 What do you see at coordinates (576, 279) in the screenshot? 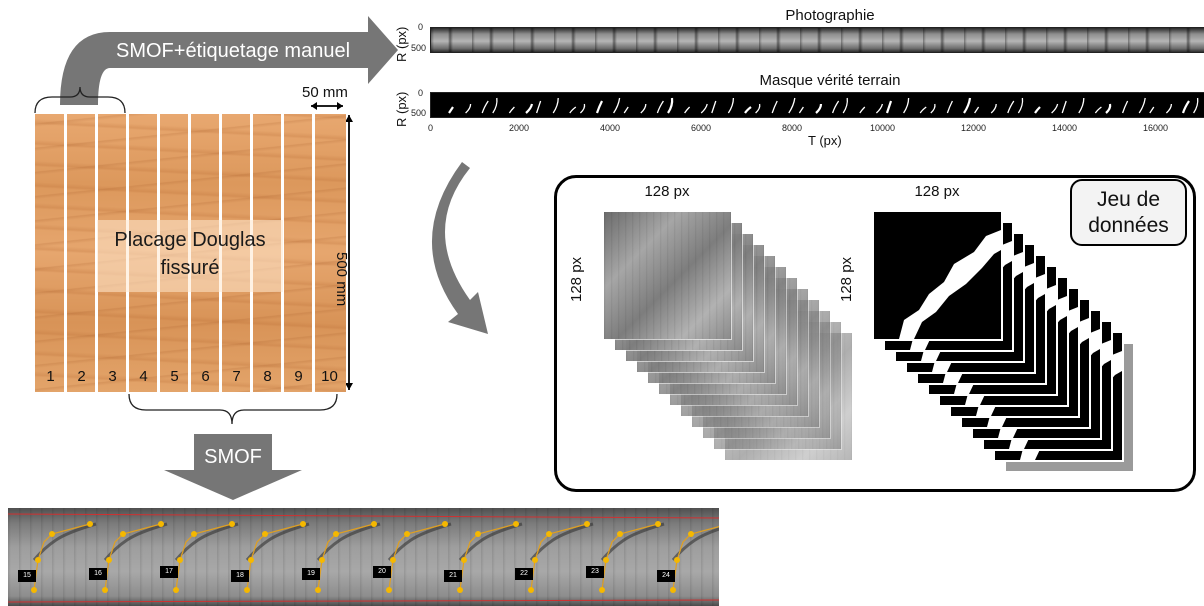
I see `photo-patch-height-label: 128 px` at bounding box center [576, 279].